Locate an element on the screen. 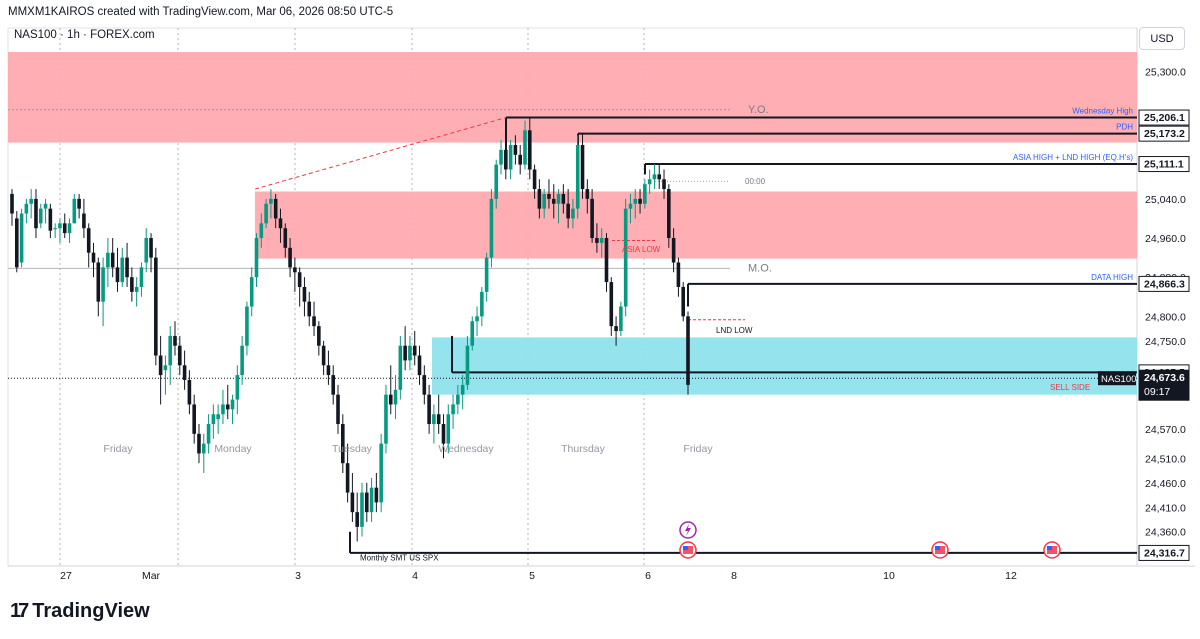  trend-line is located at coordinates (380, 153).